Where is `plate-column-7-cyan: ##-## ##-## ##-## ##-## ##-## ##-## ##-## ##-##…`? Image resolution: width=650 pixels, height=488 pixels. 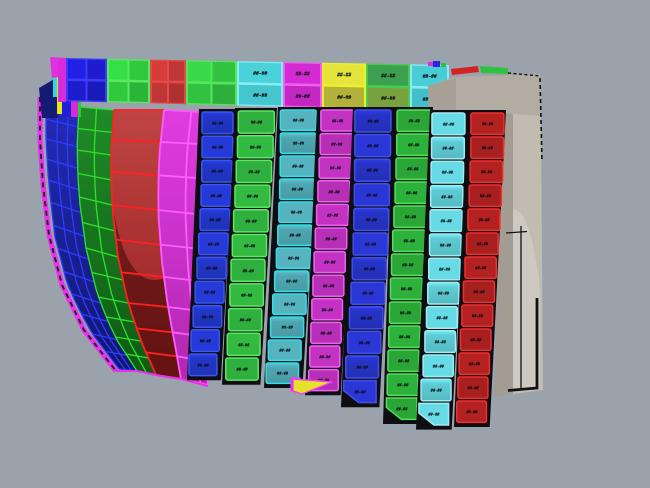 plate-column-7-cyan: ##-## ##-## ##-## ##-## ##-## ##-## ##-## ##-##… is located at coordinates (442, 270).